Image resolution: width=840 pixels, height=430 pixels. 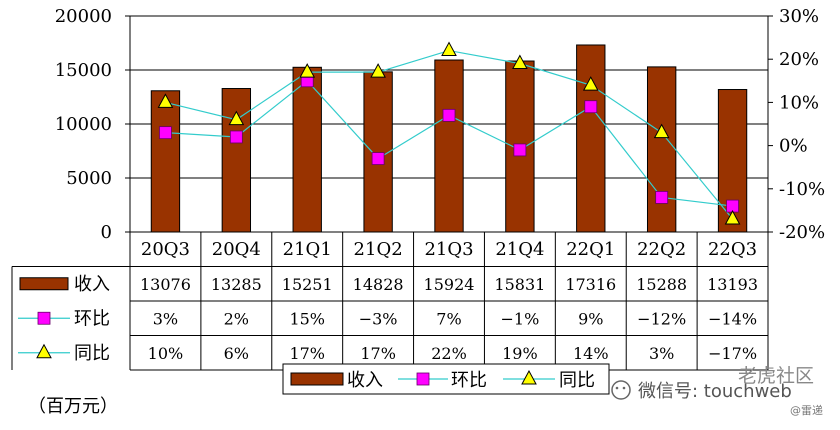 I want to click on left-tick-label: 15000, so click(x=83, y=70).